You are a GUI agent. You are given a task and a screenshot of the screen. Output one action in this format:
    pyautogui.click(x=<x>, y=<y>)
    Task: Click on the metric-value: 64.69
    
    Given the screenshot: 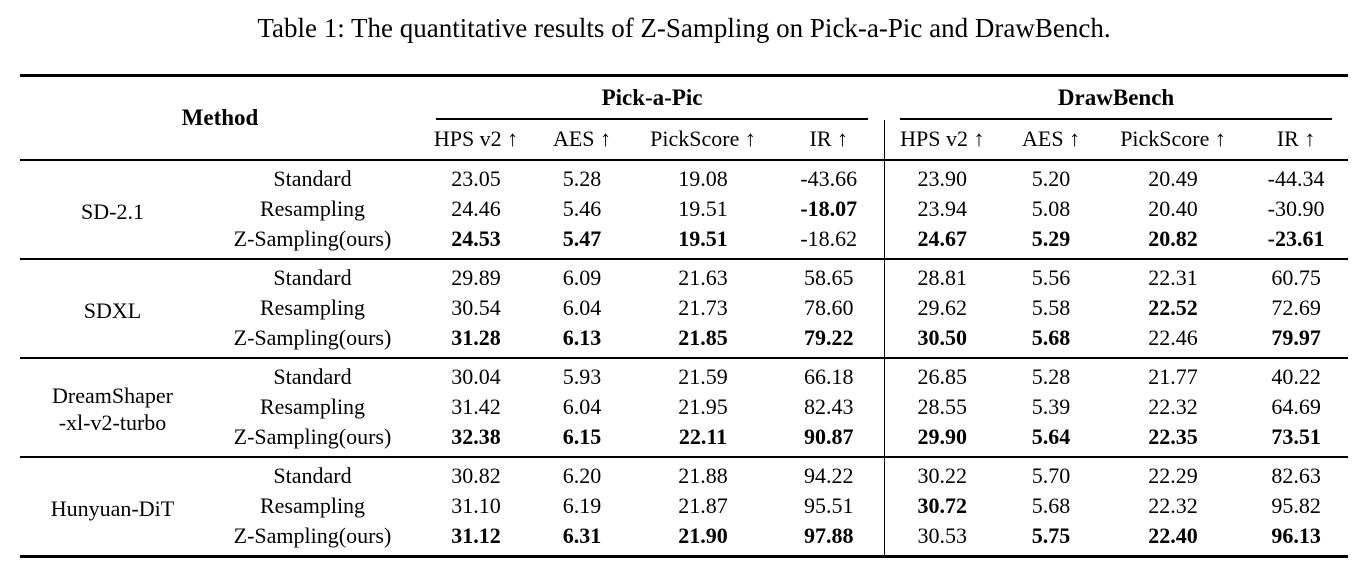 What is the action you would take?
    pyautogui.click(x=1296, y=406)
    